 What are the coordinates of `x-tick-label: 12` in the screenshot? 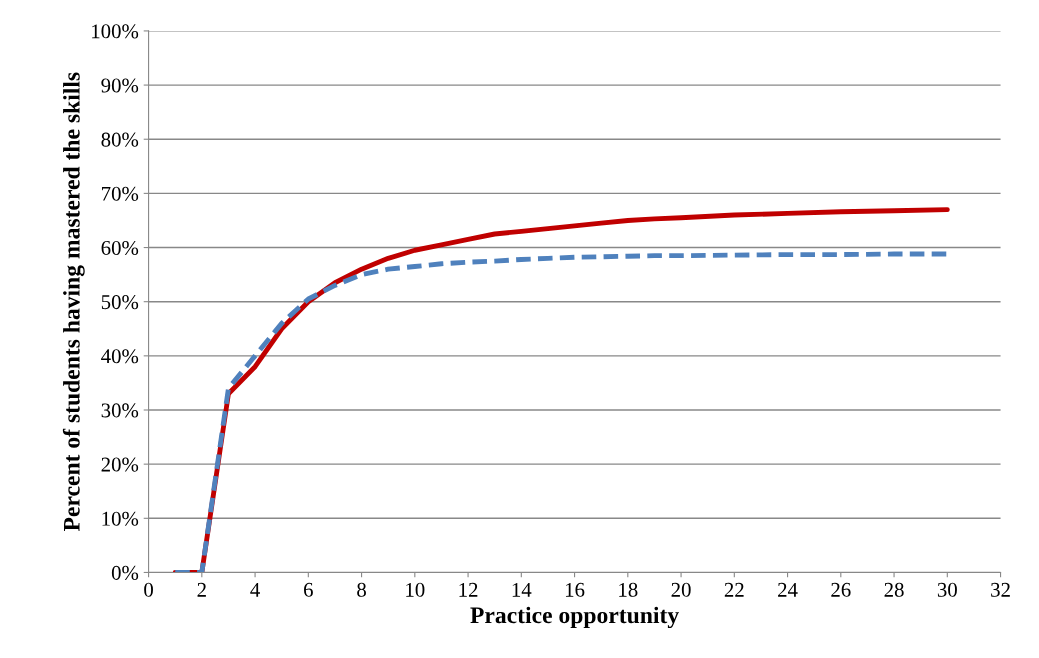 It's located at (468, 589).